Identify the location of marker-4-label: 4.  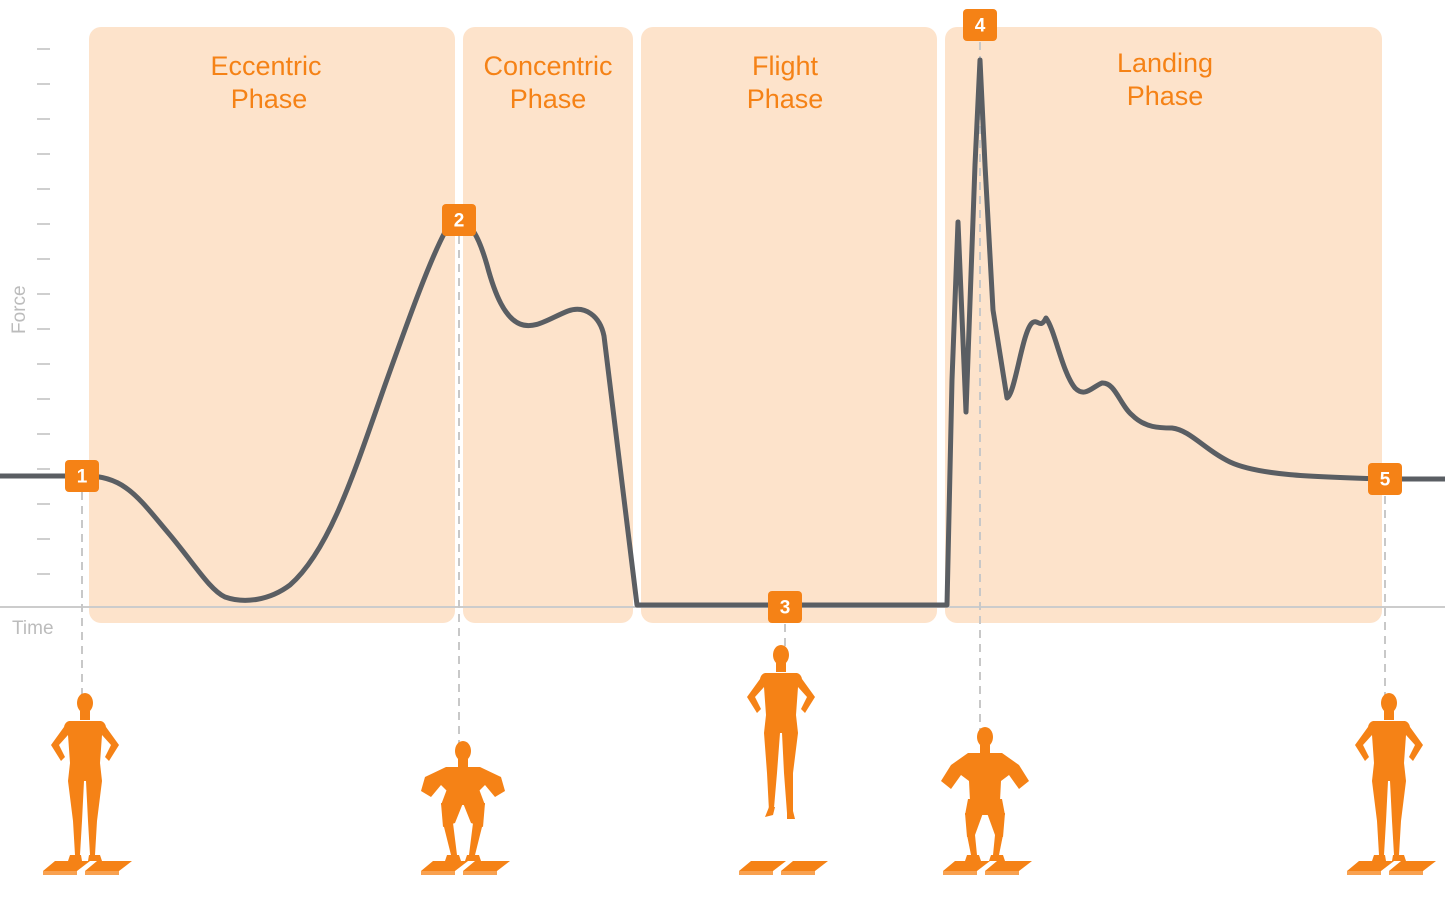
(980, 26).